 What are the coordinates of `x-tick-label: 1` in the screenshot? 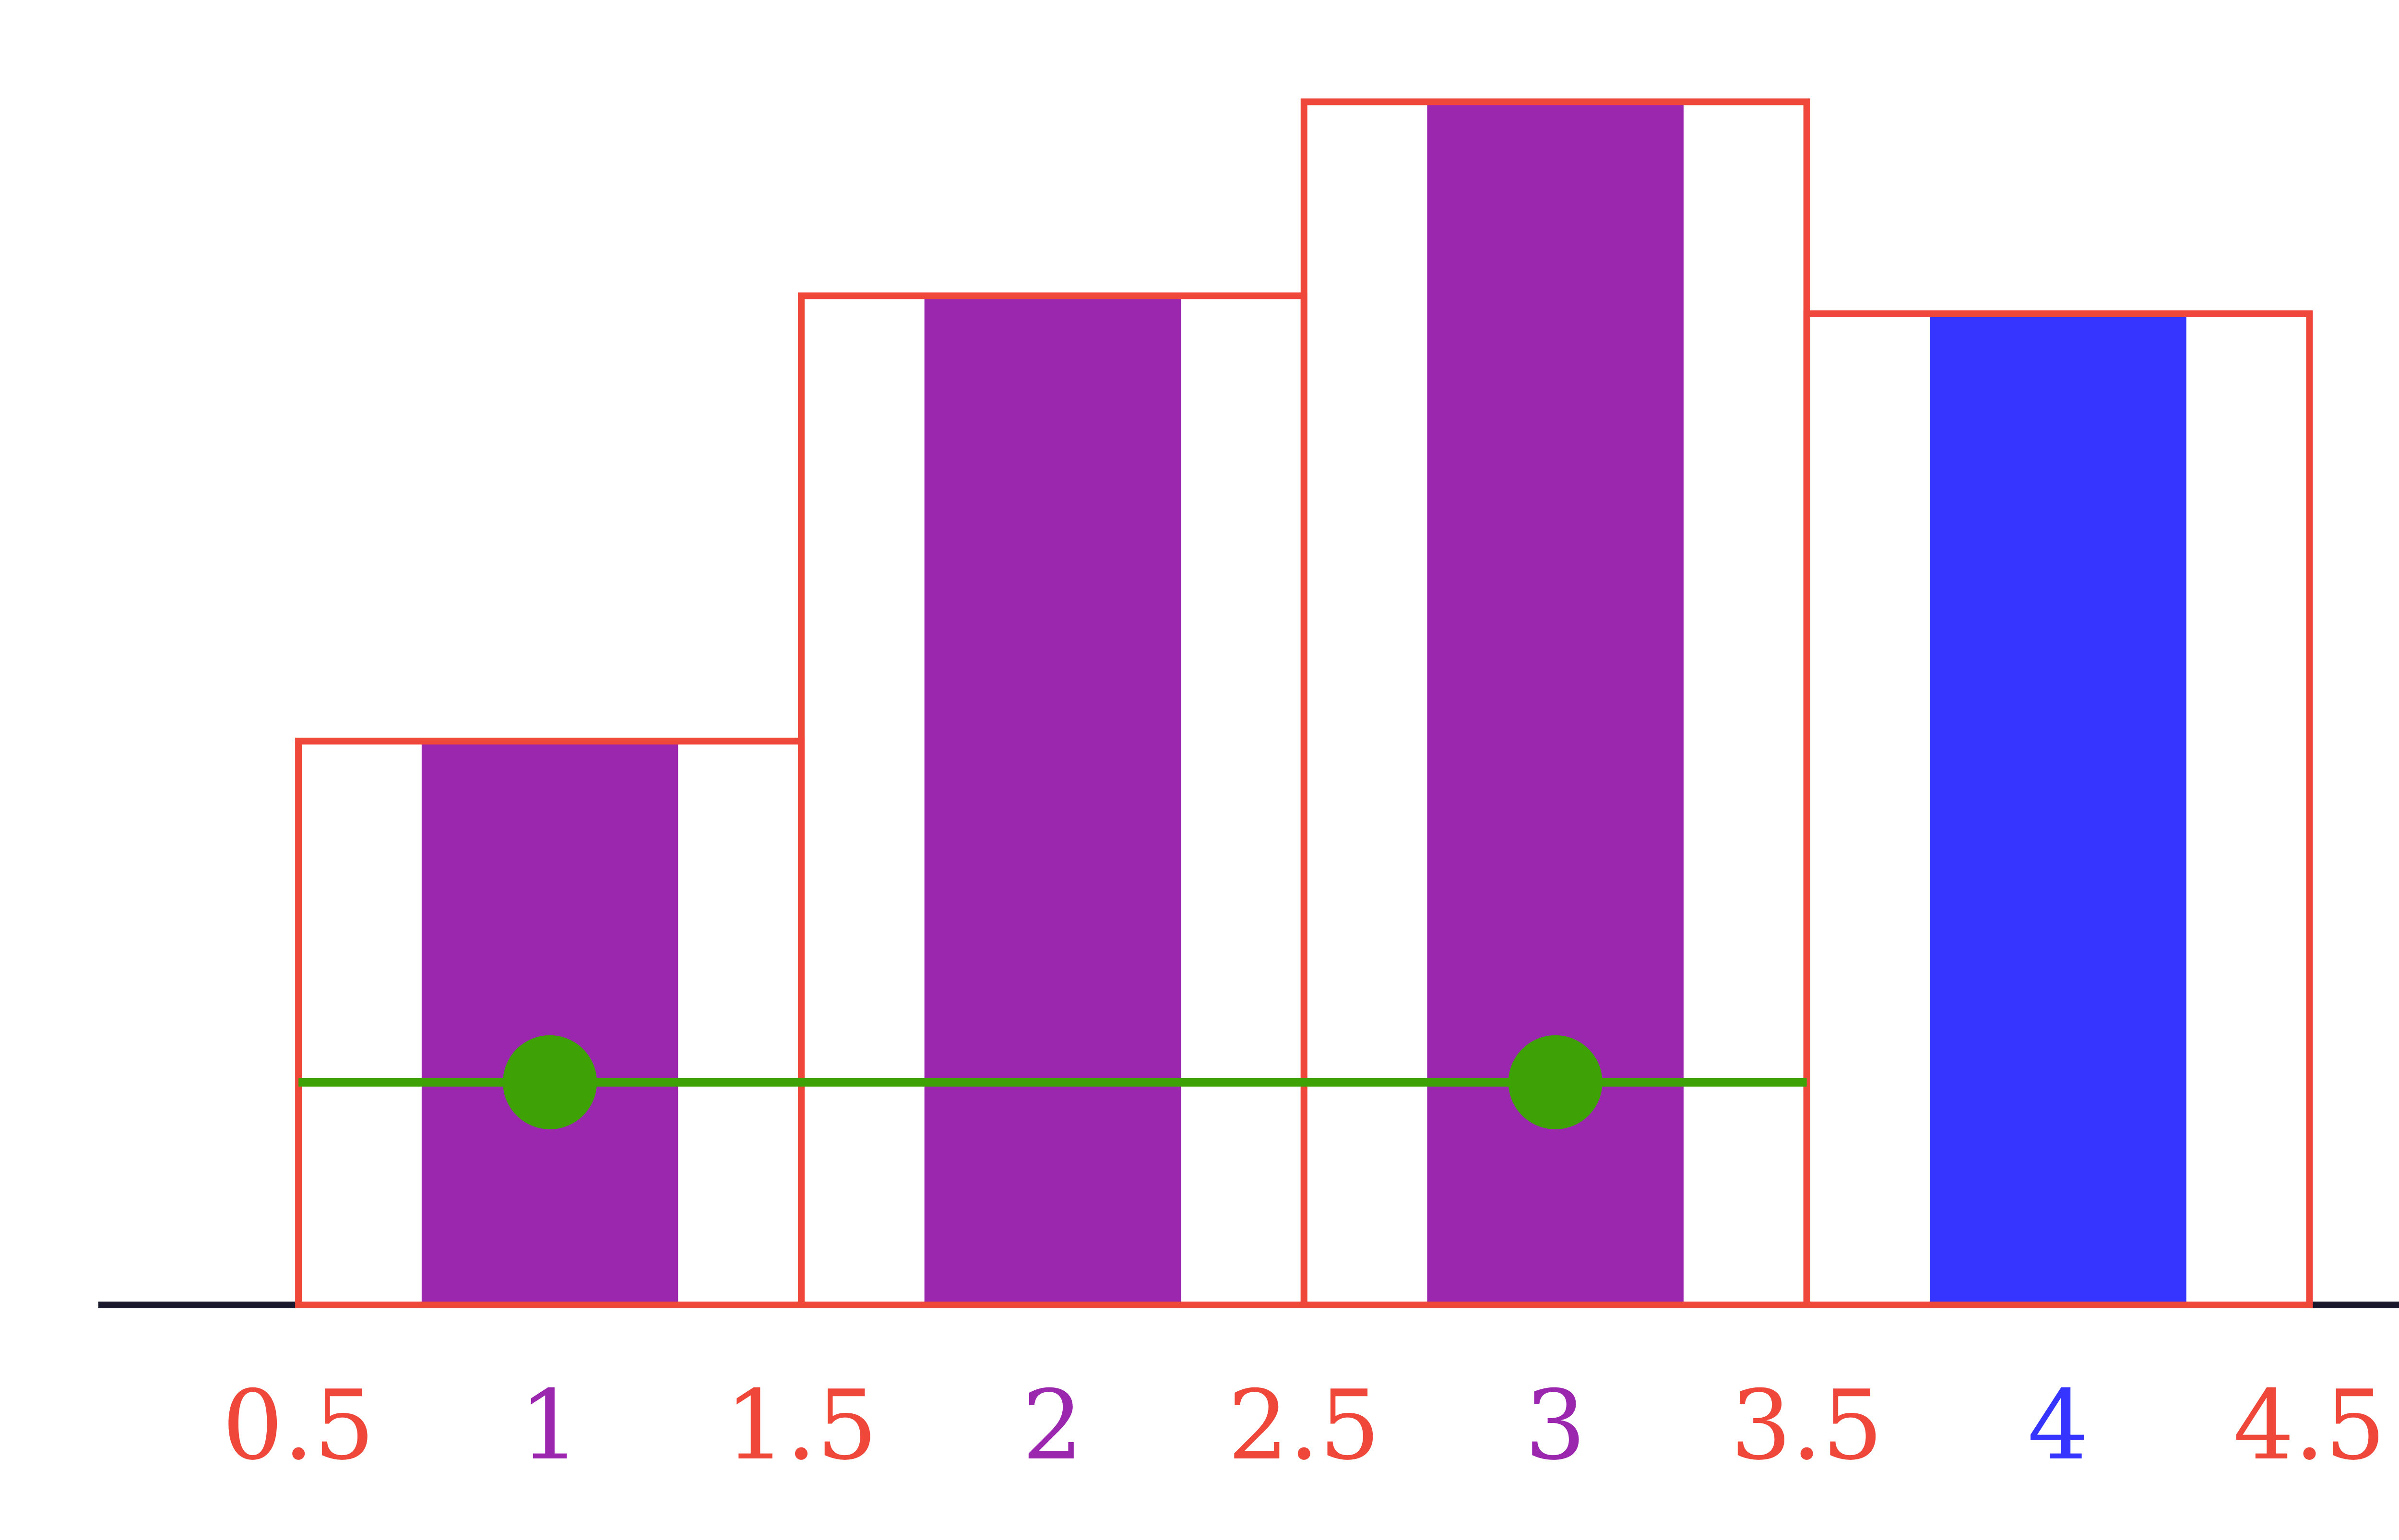 It's located at (549, 1425).